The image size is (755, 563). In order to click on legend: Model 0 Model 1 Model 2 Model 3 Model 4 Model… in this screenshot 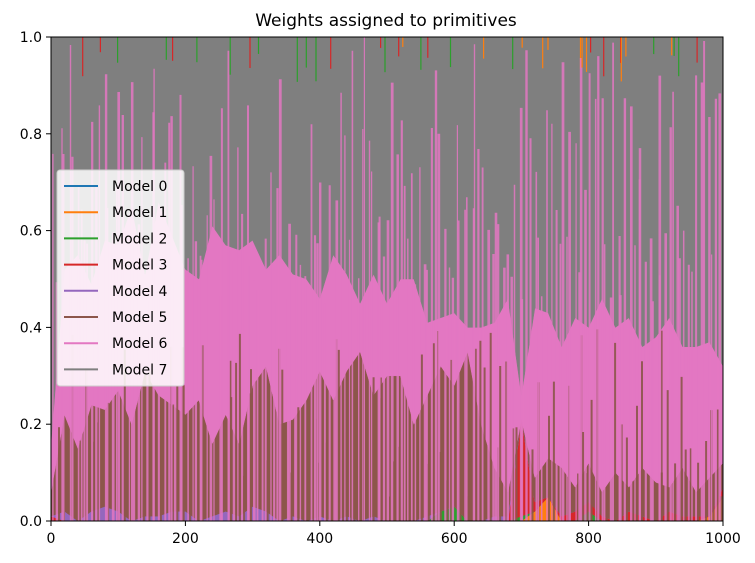, I will do `click(120, 278)`.